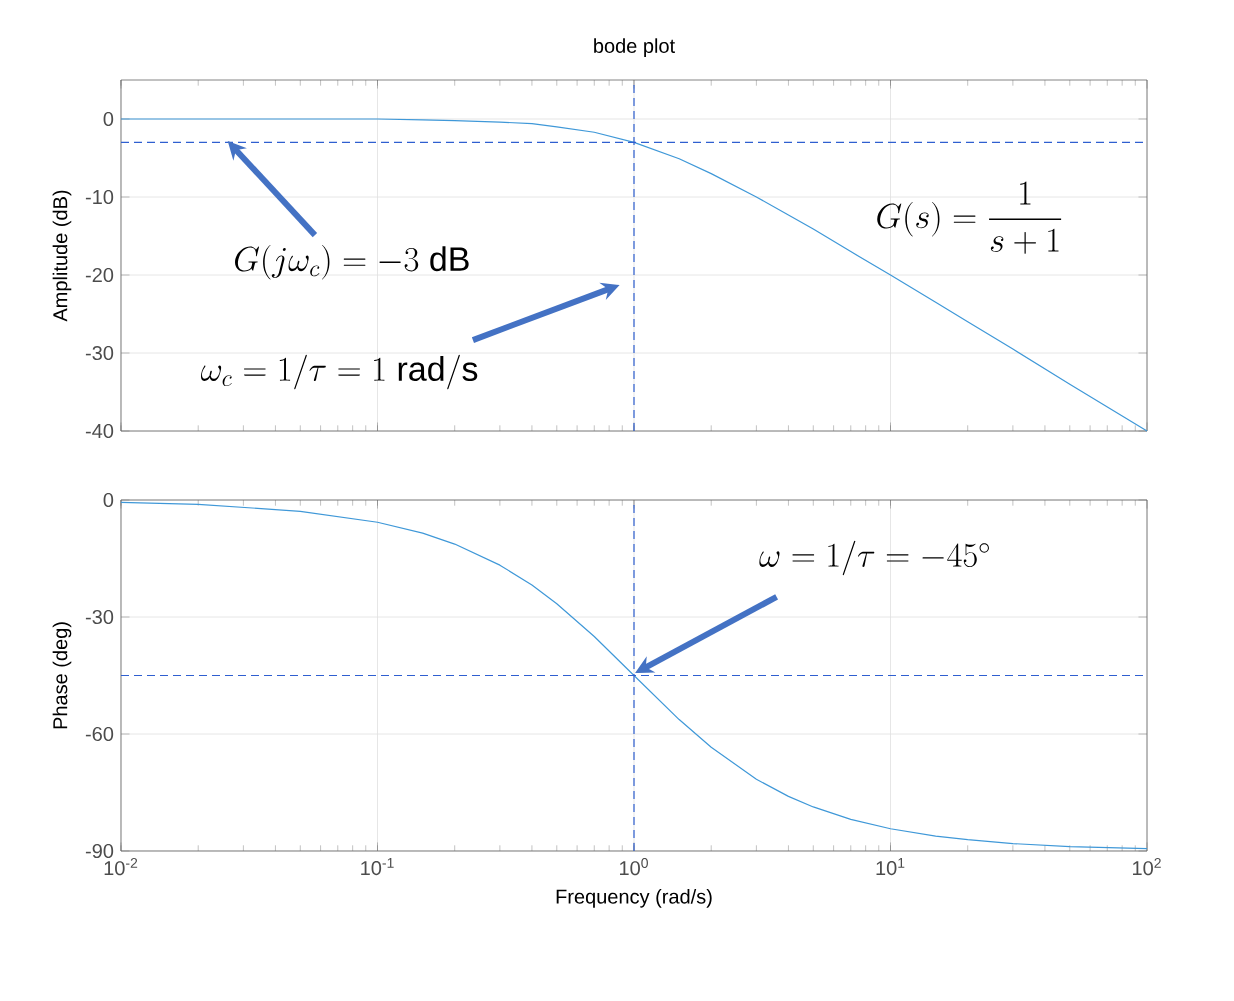  I want to click on y-axis-title: Phase (deg), so click(62, 675).